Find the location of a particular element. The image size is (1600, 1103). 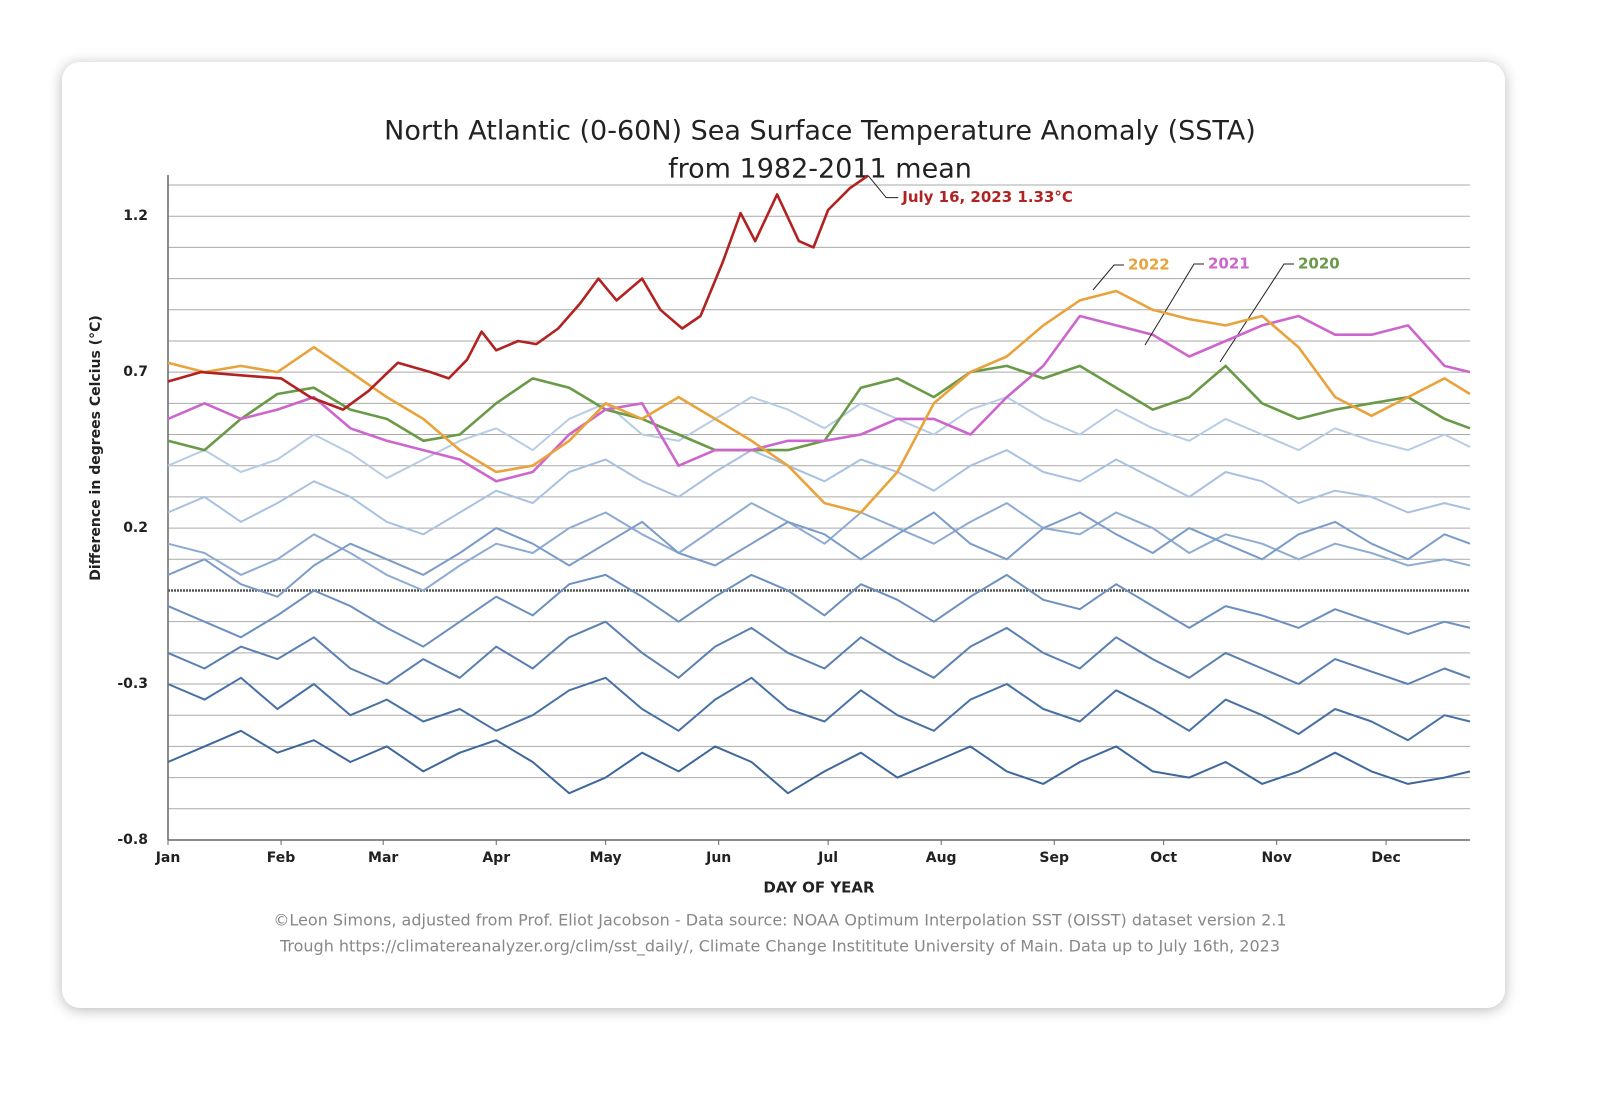

x-axis-label: DAY OF YEAR is located at coordinates (819, 888).